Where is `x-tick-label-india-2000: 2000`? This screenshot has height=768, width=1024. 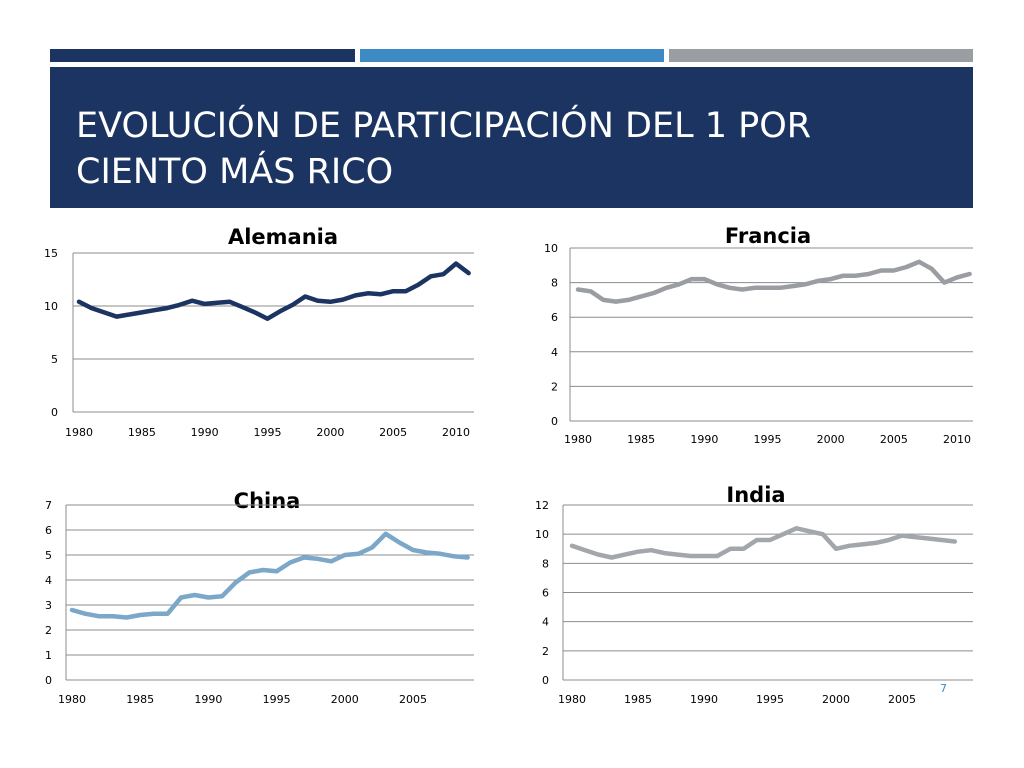
x-tick-label-india-2000: 2000 is located at coordinates (836, 699).